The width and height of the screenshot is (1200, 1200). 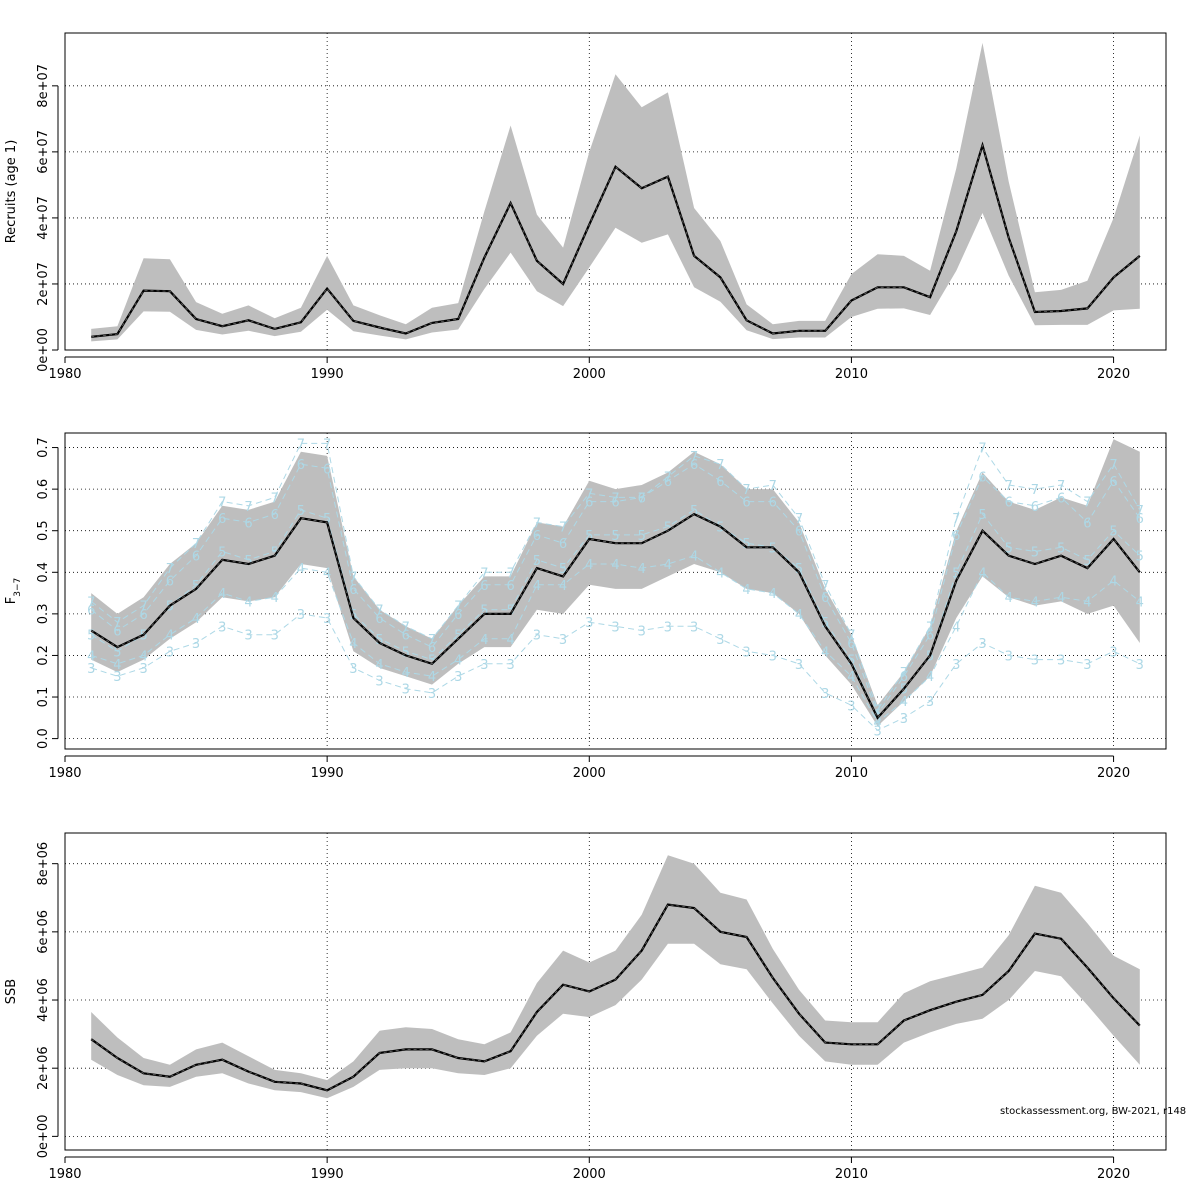 What do you see at coordinates (615, 997) in the screenshot?
I see `estimate-line-dash` at bounding box center [615, 997].